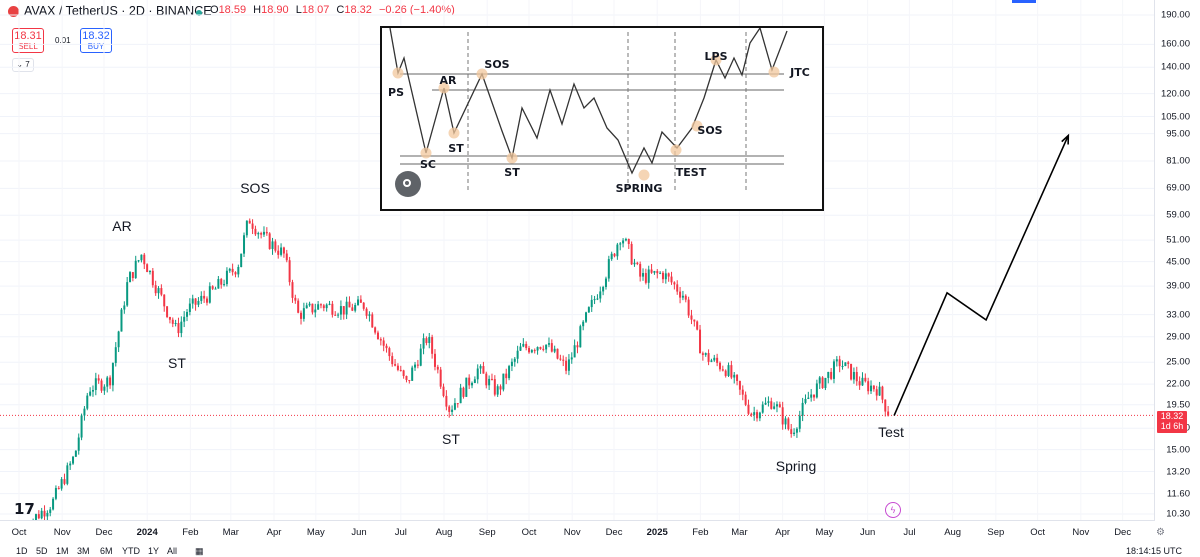  Describe the element at coordinates (131, 551) in the screenshot. I see `range-button-ytd: YTD` at that location.